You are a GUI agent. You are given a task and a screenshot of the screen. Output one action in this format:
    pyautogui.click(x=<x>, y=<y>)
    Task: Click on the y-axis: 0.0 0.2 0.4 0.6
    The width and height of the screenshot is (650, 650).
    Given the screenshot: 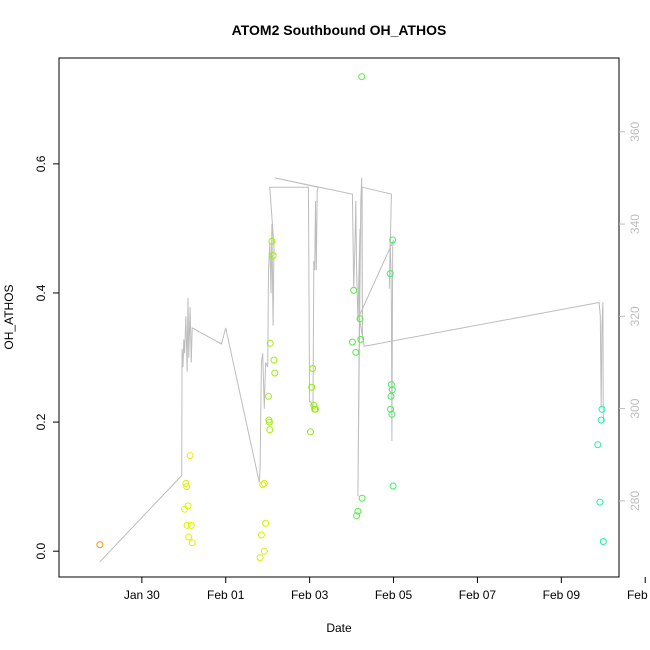 What is the action you would take?
    pyautogui.click(x=46, y=357)
    